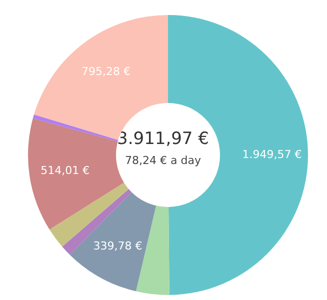  I want to click on data-label: 1.949,57 €, so click(272, 154).